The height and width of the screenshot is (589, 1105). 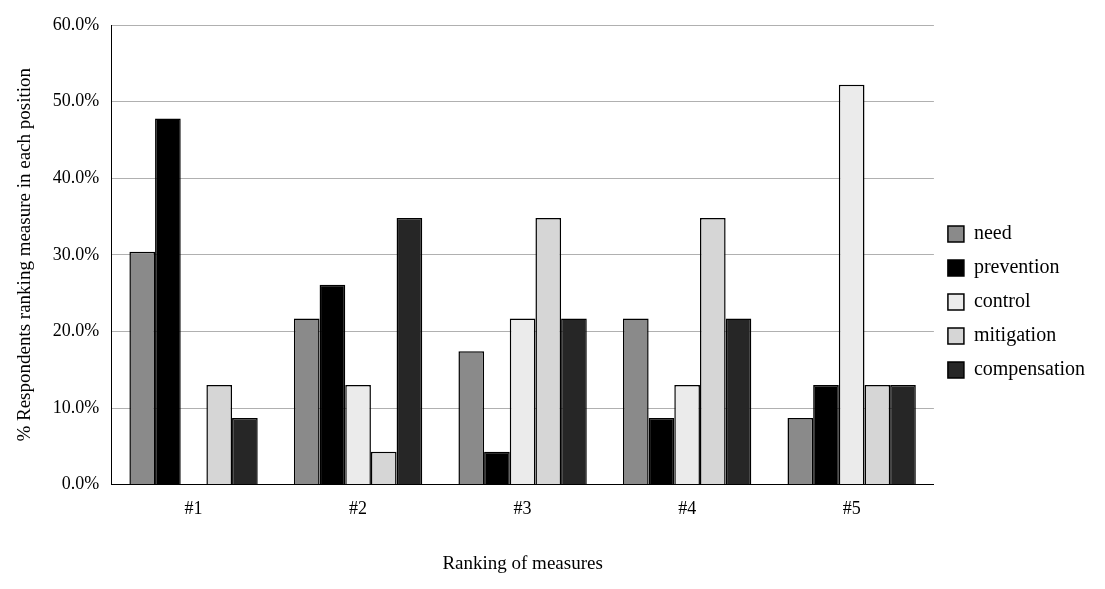 What do you see at coordinates (522, 508) in the screenshot?
I see `x-tick-label: #3` at bounding box center [522, 508].